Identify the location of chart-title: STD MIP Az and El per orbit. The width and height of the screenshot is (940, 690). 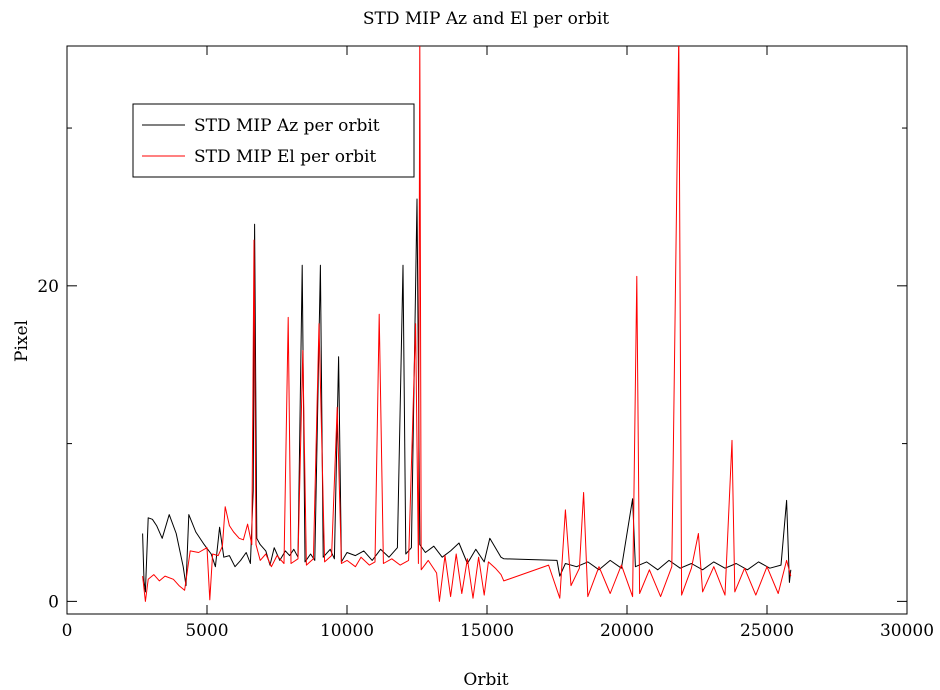
(486, 19).